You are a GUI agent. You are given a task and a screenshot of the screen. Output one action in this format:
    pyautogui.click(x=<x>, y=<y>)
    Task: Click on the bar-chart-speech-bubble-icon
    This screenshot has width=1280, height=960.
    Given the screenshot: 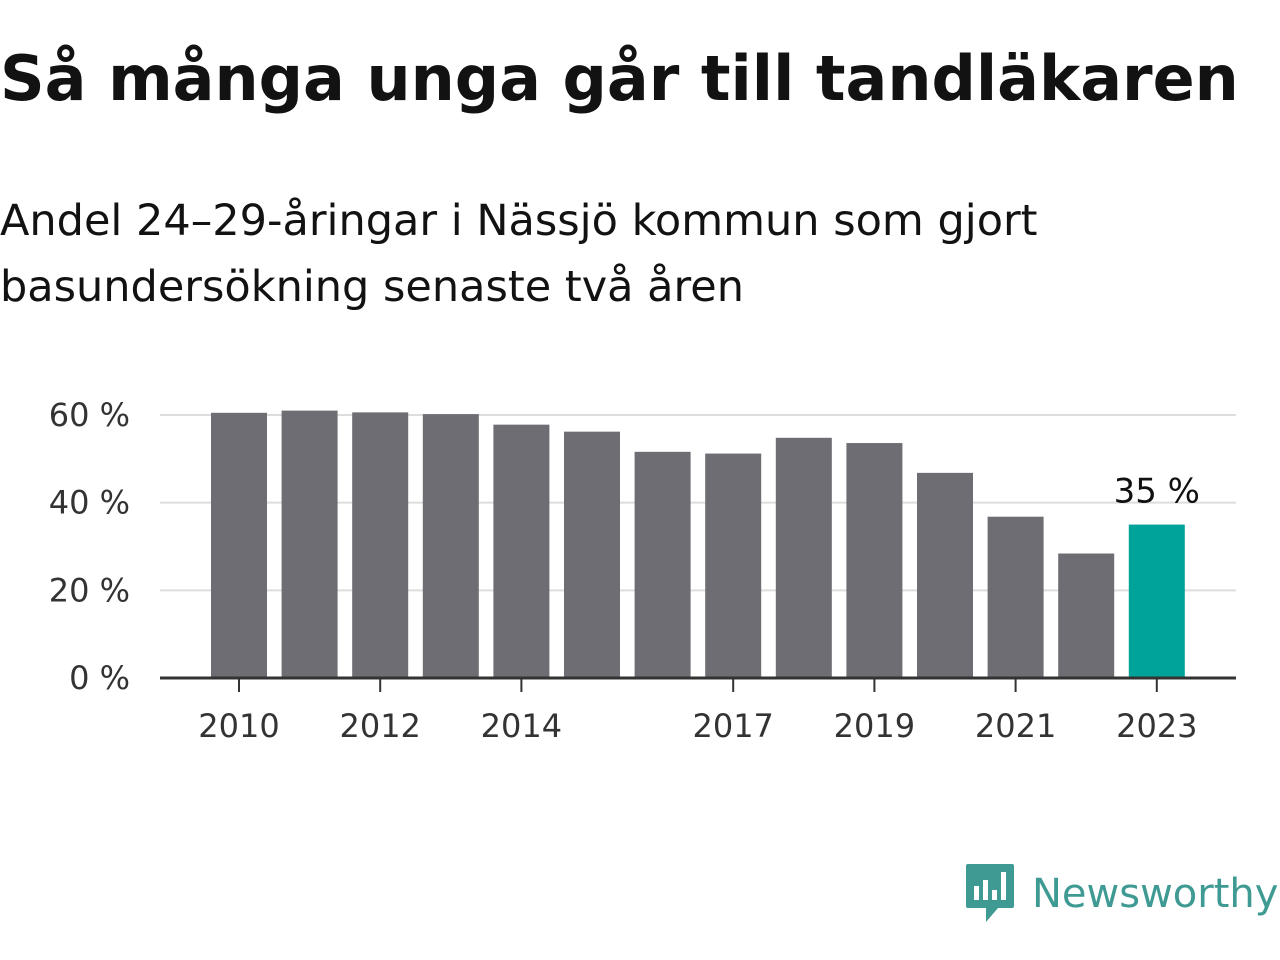 What is the action you would take?
    pyautogui.click(x=990, y=893)
    